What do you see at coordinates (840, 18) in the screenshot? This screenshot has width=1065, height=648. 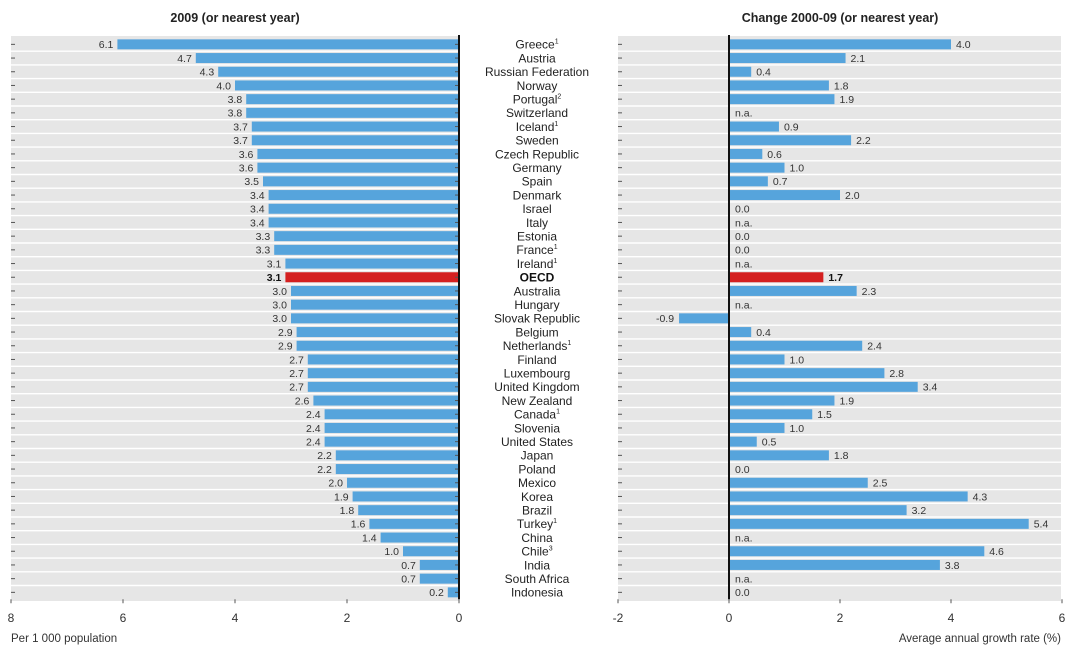 I see `right-chart-title: Change 2000-09 (or nearest year)` at bounding box center [840, 18].